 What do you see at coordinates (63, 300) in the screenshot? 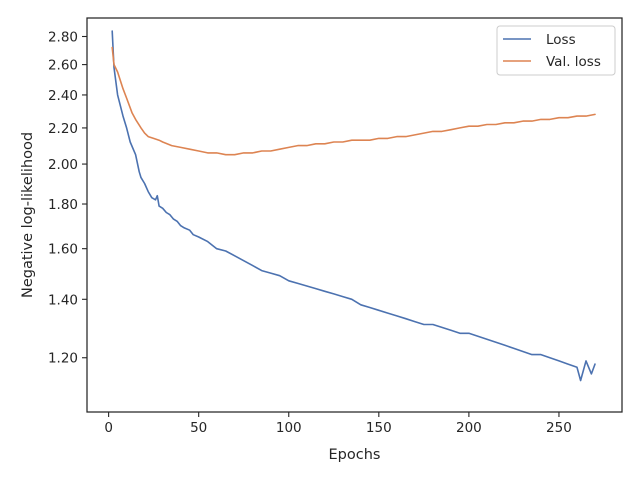
I see `y-tick-label: 1.40` at bounding box center [63, 300].